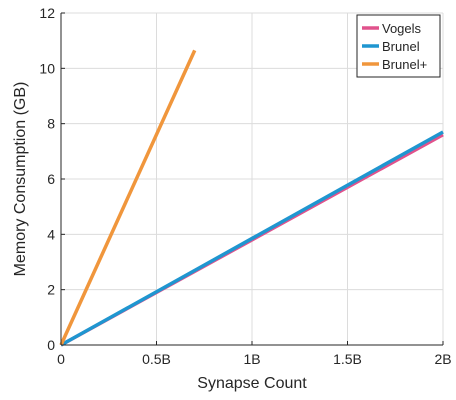  What do you see at coordinates (61, 359) in the screenshot?
I see `x-tick-label: 0` at bounding box center [61, 359].